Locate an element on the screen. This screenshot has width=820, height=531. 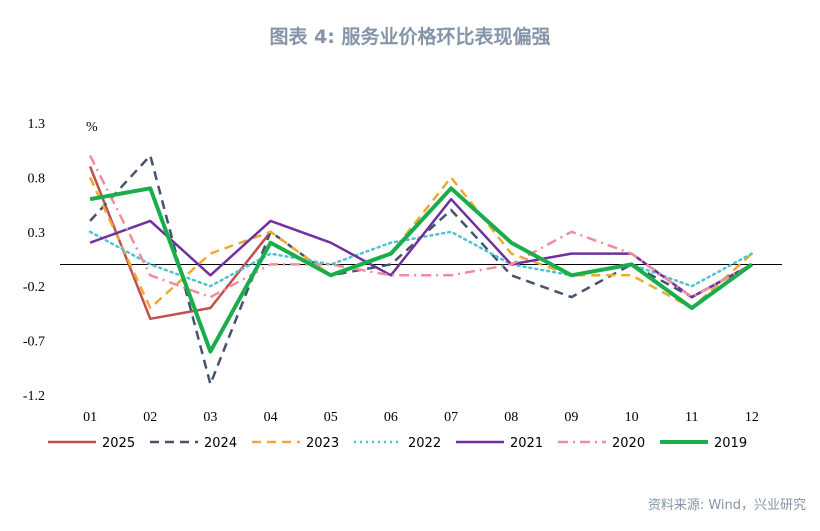
legend-label-2022: 2022 is located at coordinates (424, 443).